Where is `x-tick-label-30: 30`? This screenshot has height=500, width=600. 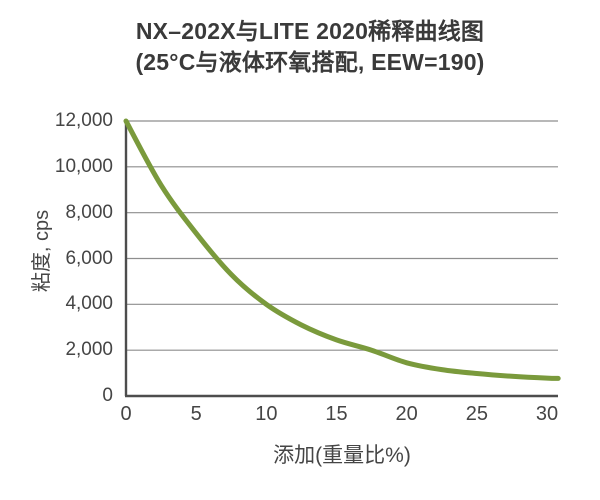 x-tick-label-30: 30 is located at coordinates (547, 414).